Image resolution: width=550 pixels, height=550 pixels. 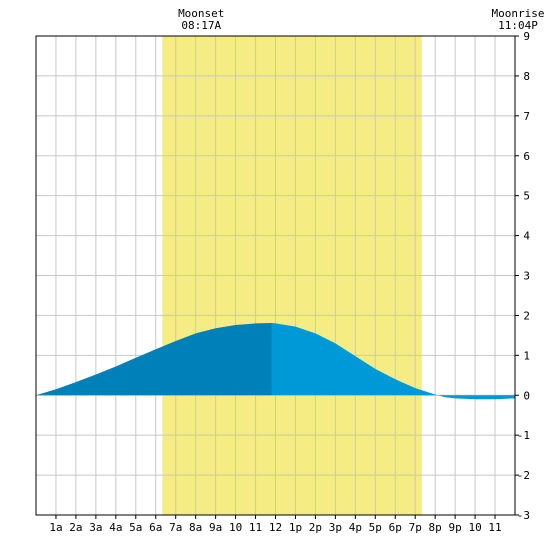 What do you see at coordinates (115, 527) in the screenshot?
I see `x-tick-label: 4a` at bounding box center [115, 527].